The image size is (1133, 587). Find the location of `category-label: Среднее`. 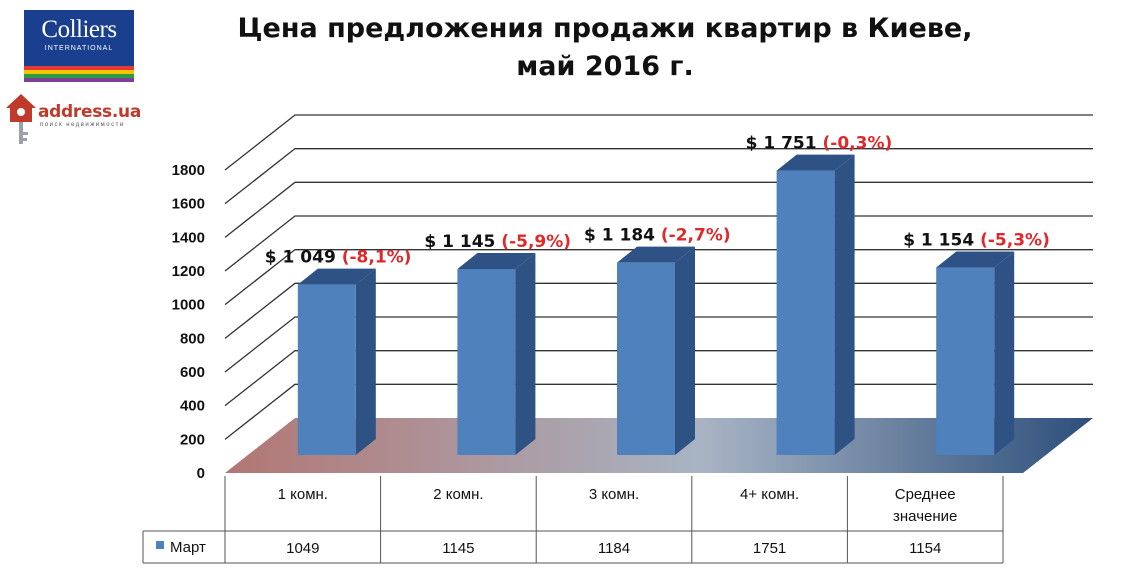

category-label: Среднее is located at coordinates (925, 494).